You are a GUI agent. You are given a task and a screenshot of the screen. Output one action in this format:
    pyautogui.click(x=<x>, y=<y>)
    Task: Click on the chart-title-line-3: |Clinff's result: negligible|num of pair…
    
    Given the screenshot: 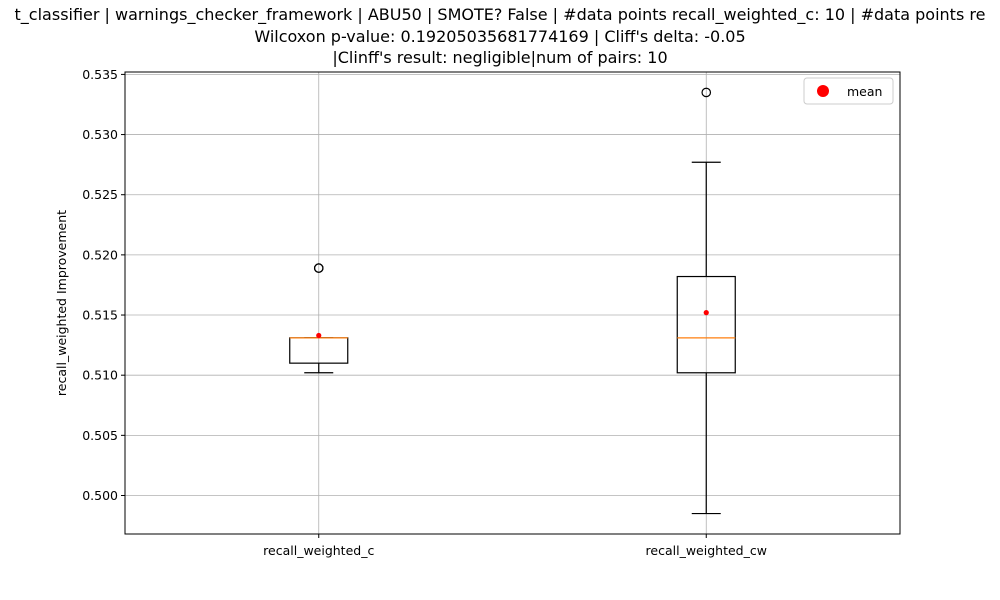 What is the action you would take?
    pyautogui.click(x=500, y=57)
    